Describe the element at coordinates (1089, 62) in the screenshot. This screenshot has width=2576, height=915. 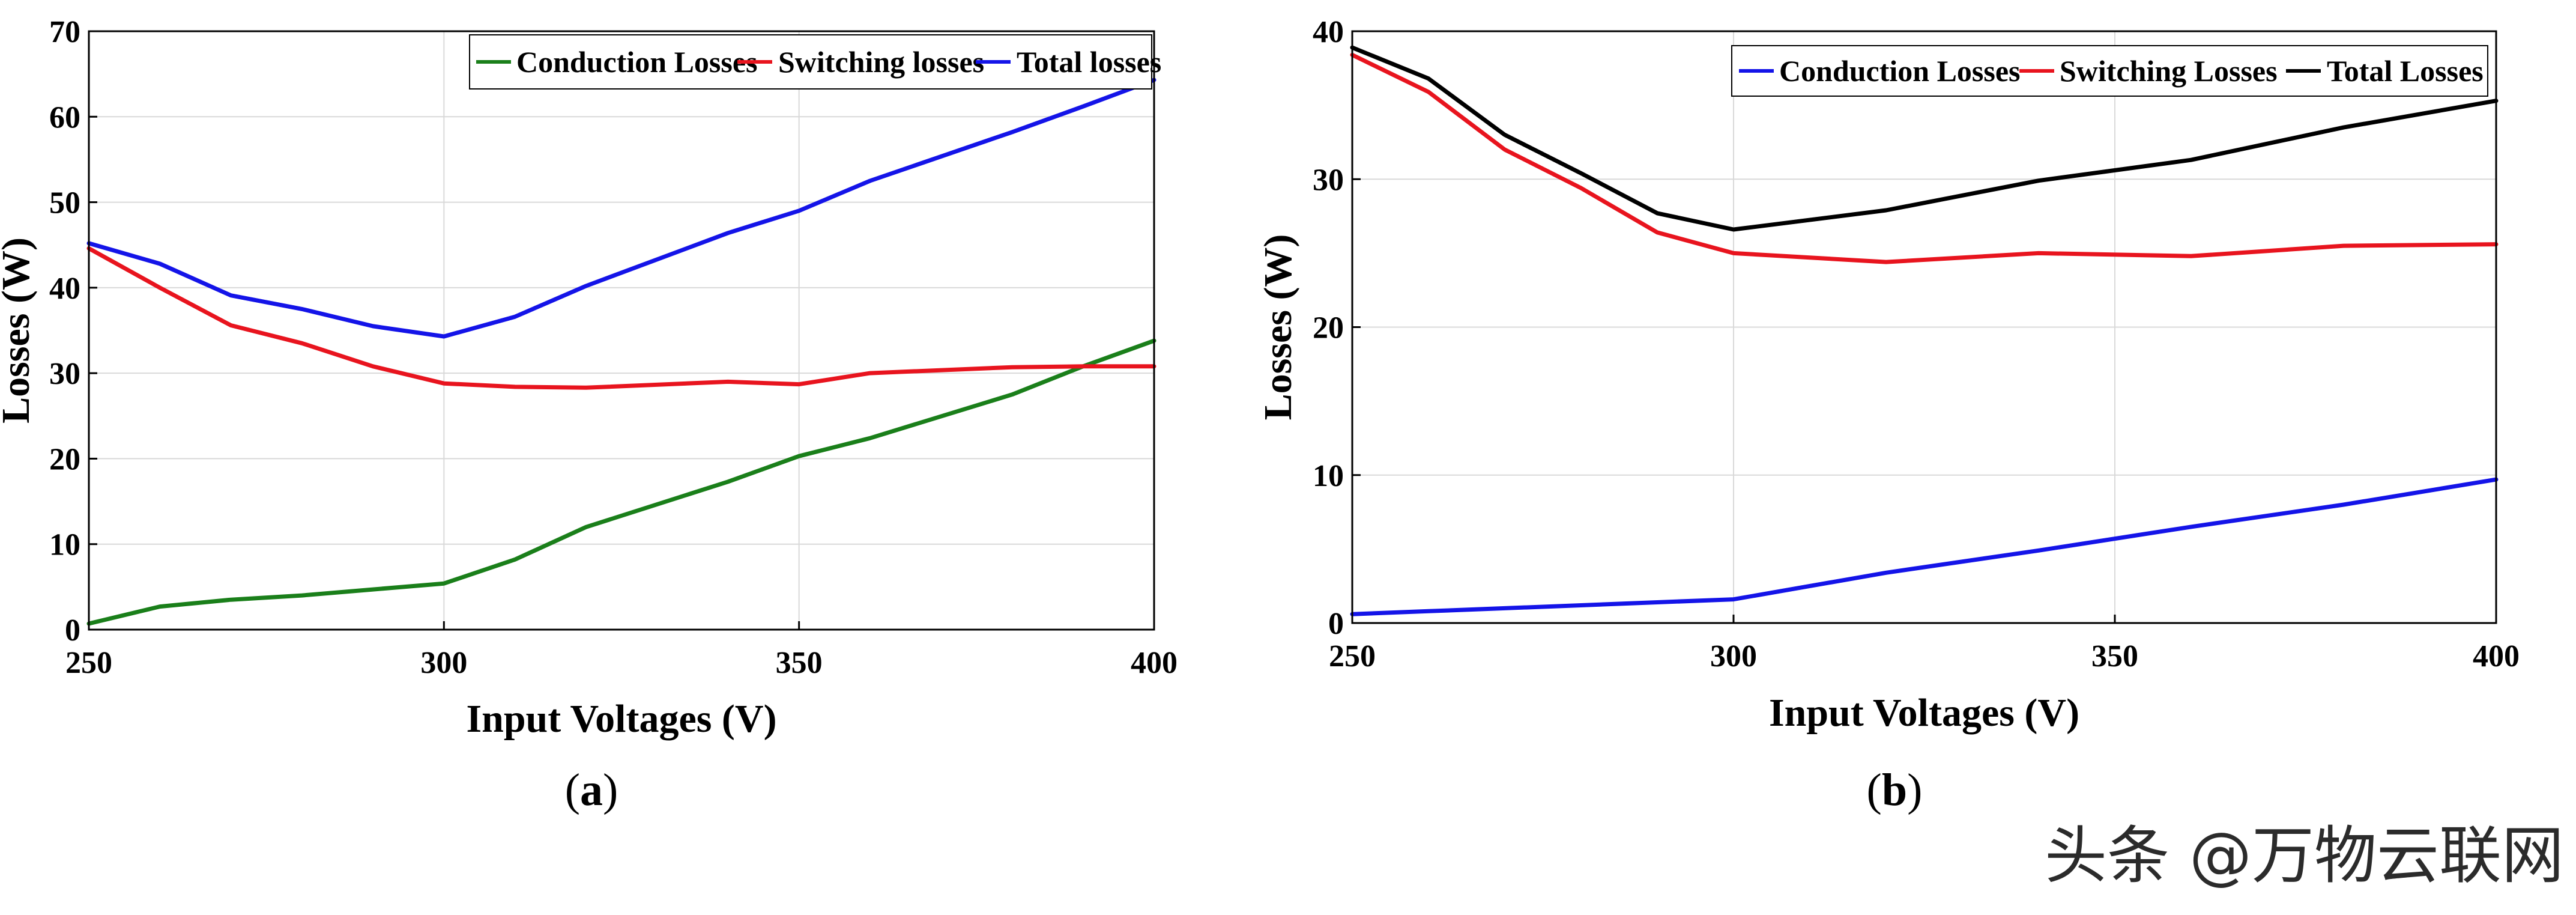
I see `panel-a-legend-label-2: Total losses` at that location.